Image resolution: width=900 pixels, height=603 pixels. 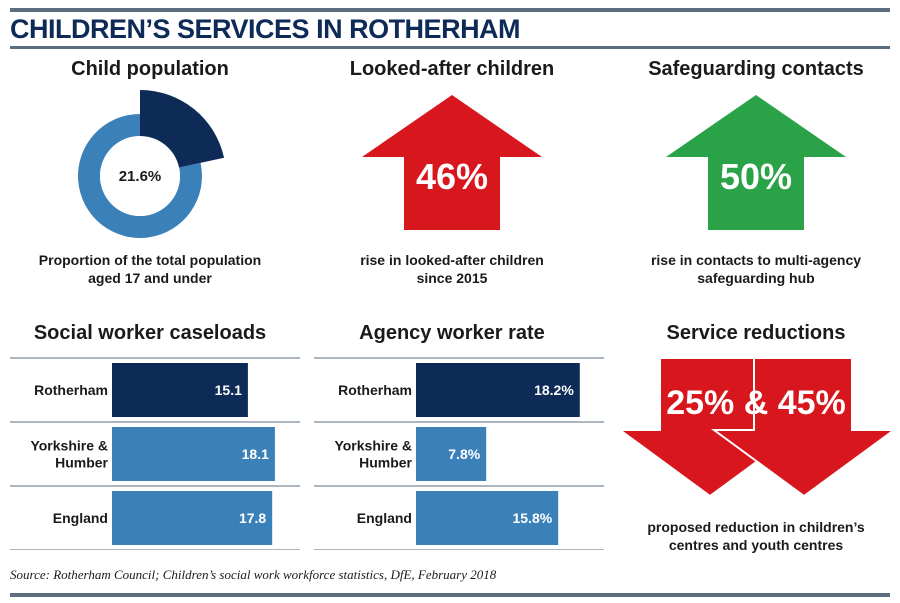 I want to click on child-population-caption-line2: aged 17 and under, so click(x=150, y=278).